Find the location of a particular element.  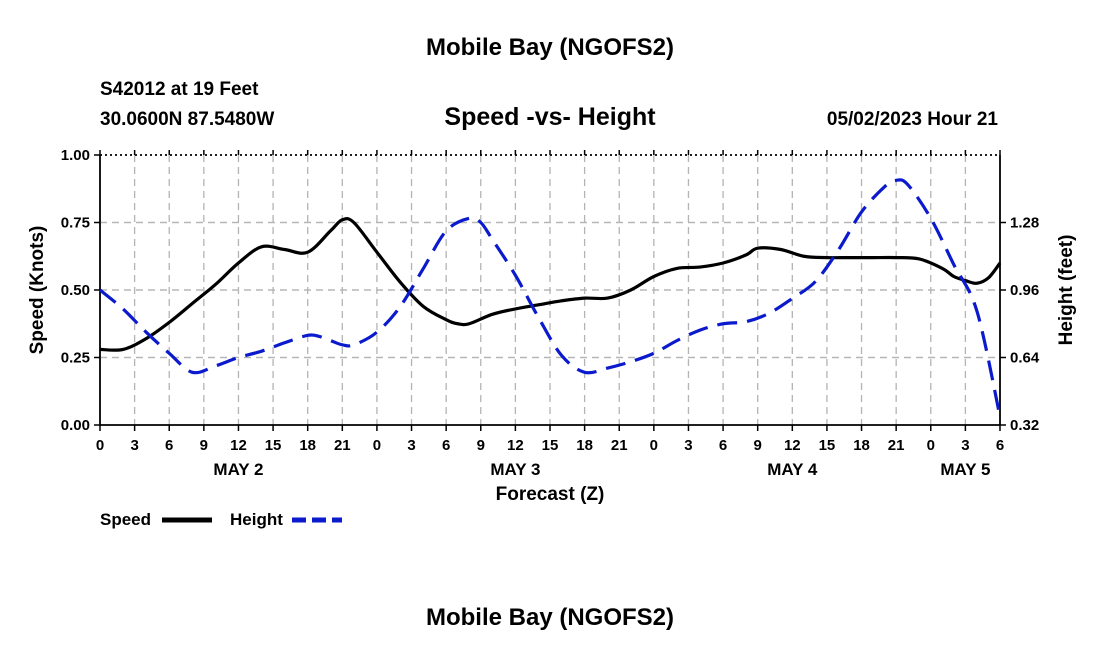

legend-speed-label: Speed is located at coordinates (125, 519).